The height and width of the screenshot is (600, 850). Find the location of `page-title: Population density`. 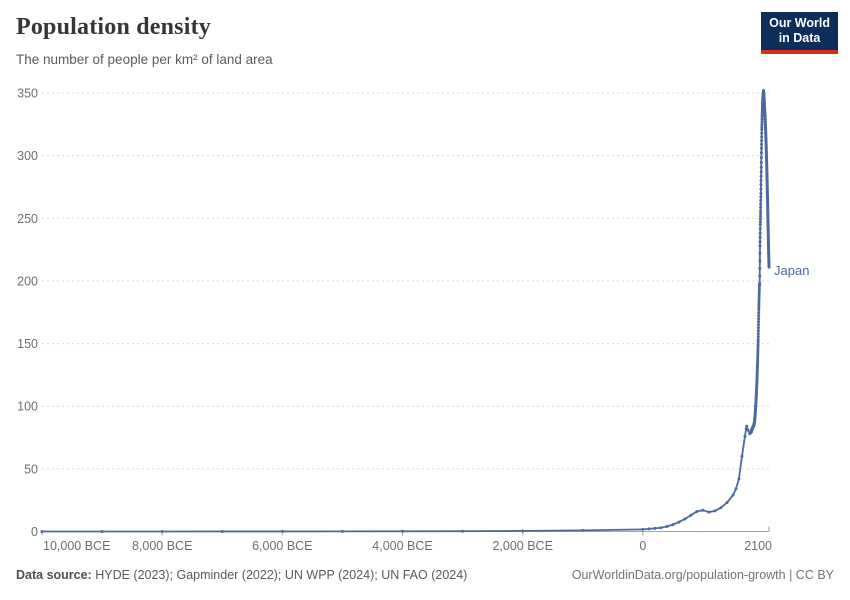

page-title: Population density is located at coordinates (113, 27).